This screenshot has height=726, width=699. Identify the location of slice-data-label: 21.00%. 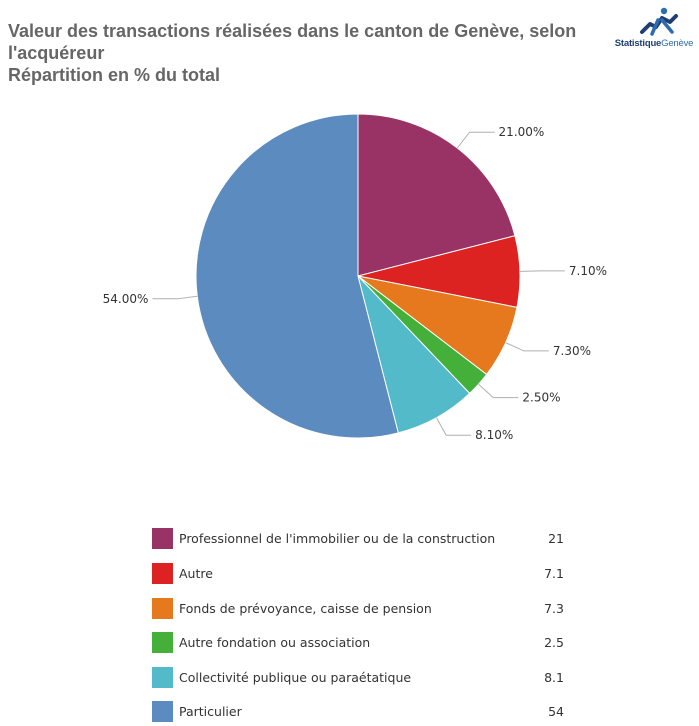
(522, 132).